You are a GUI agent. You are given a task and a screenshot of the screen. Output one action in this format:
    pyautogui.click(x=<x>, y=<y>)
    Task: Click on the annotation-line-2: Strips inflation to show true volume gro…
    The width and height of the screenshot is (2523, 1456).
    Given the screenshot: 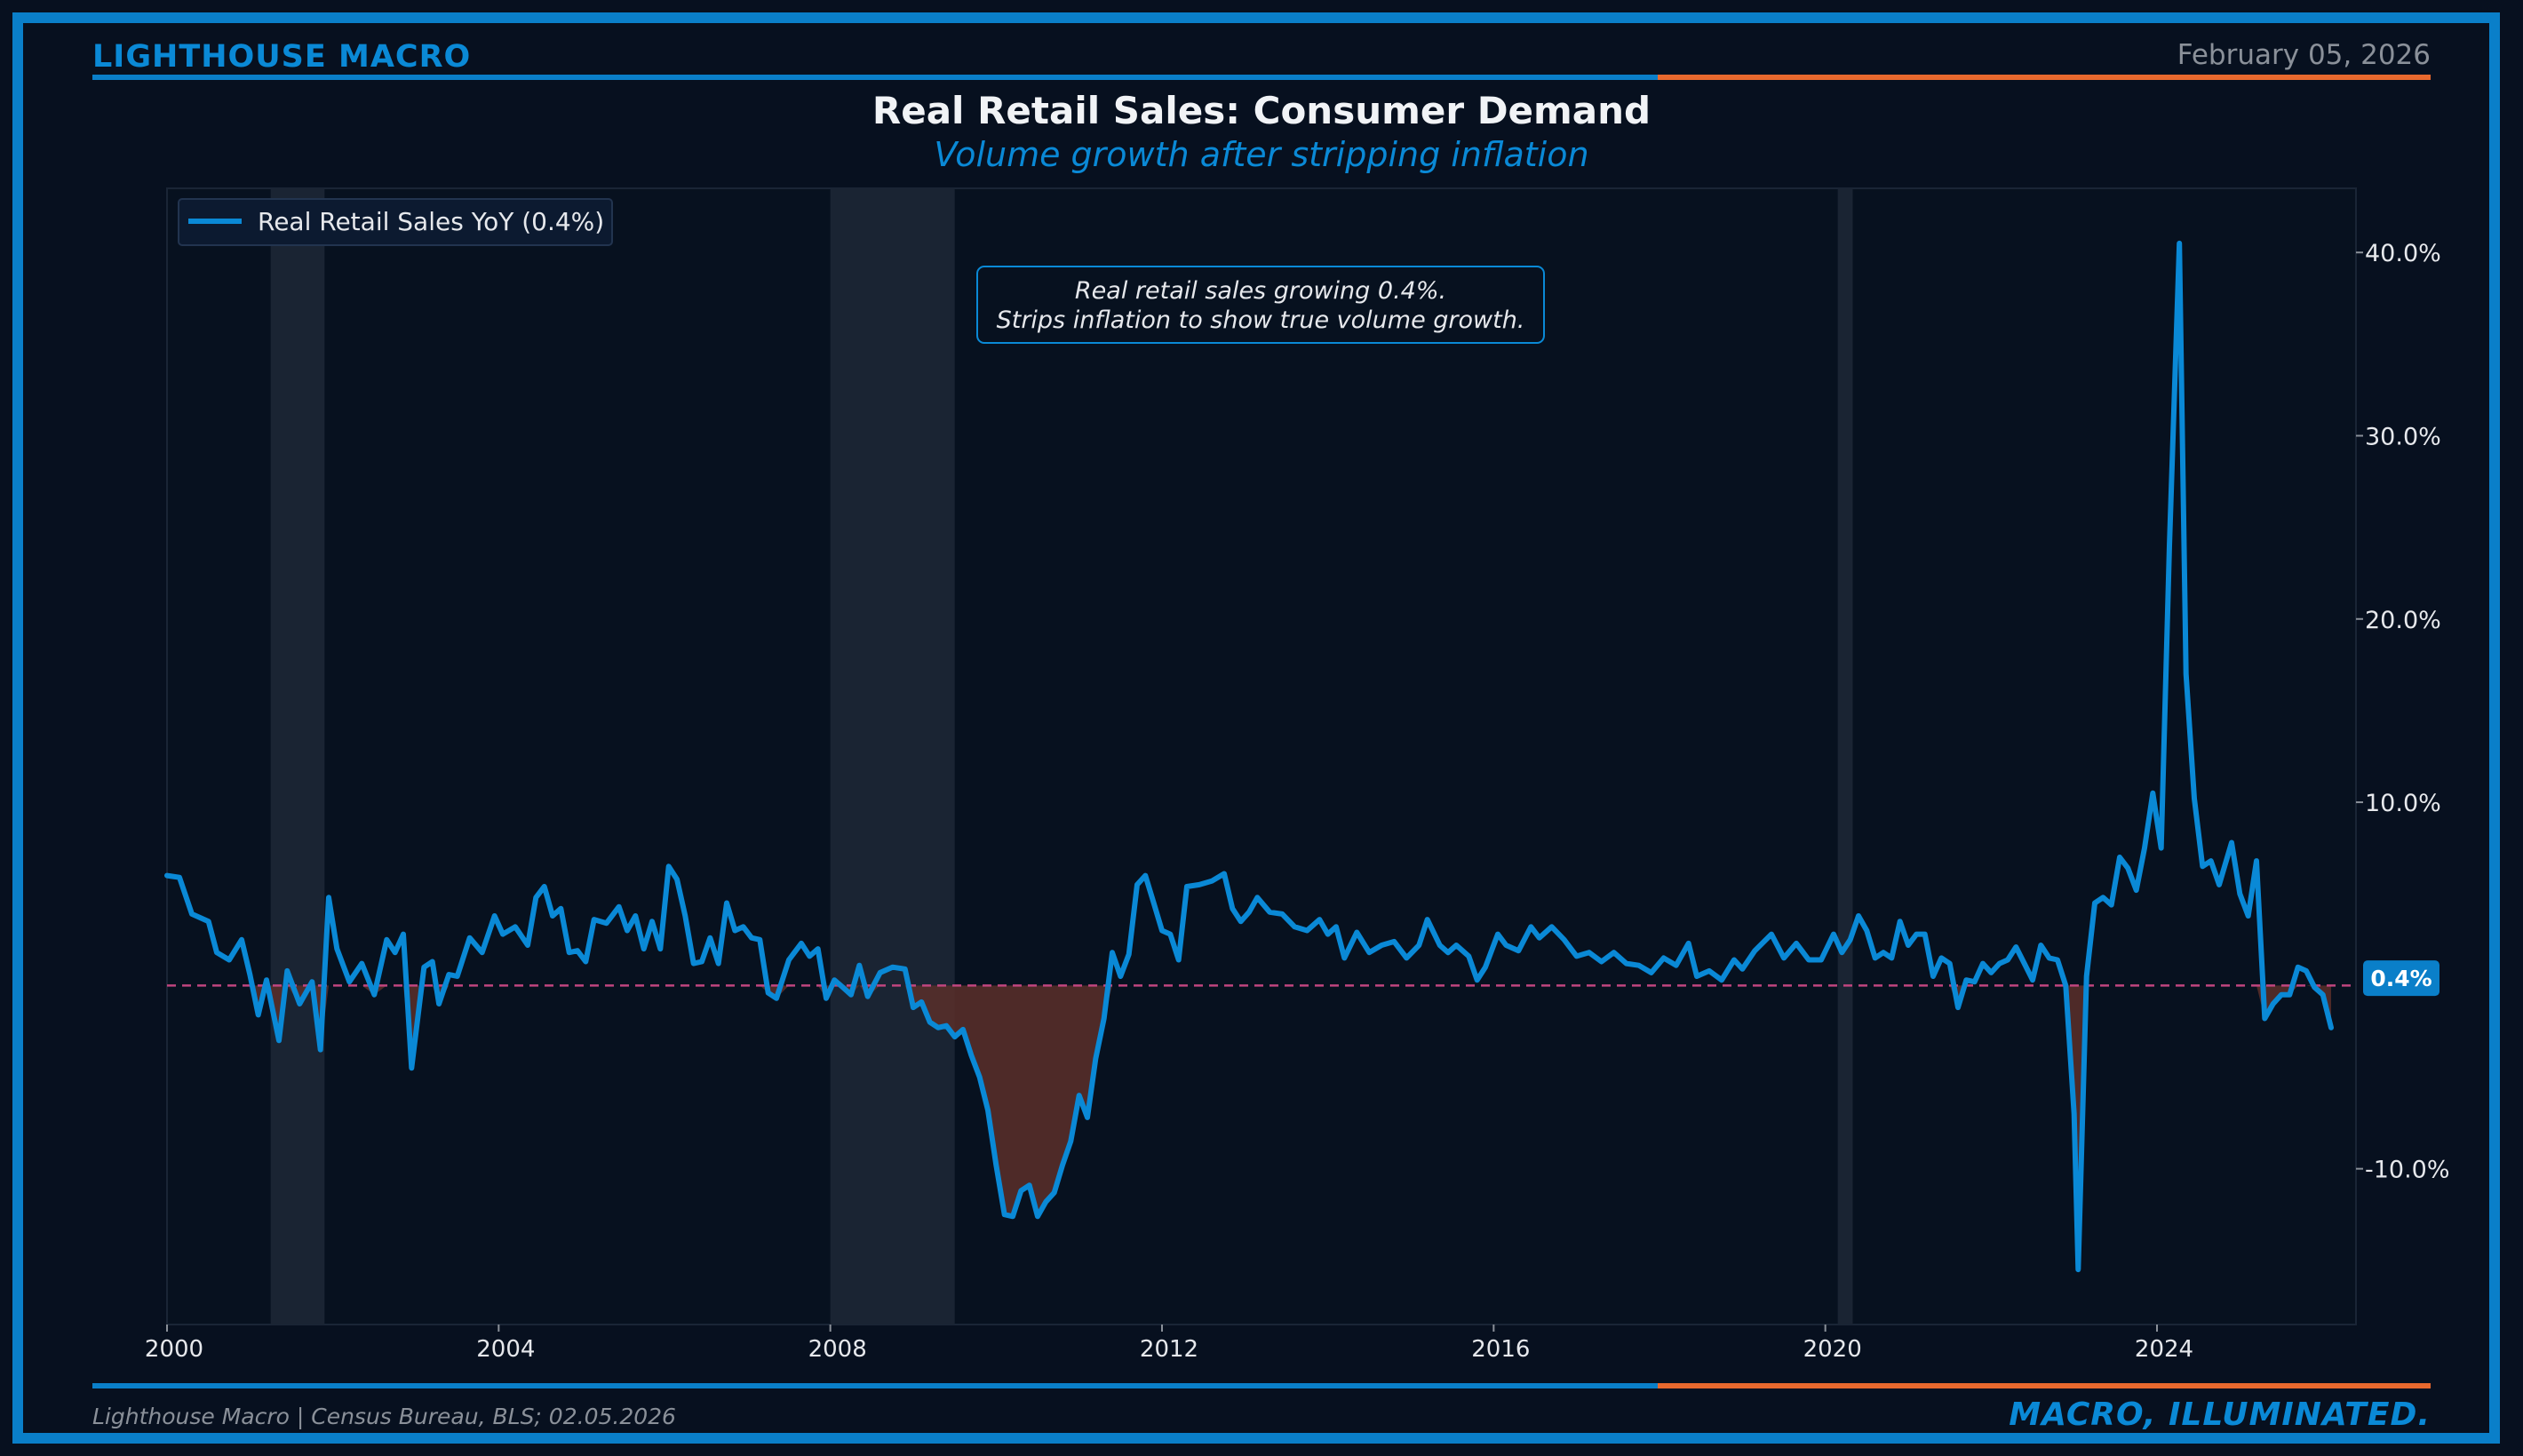 What is the action you would take?
    pyautogui.click(x=1261, y=320)
    